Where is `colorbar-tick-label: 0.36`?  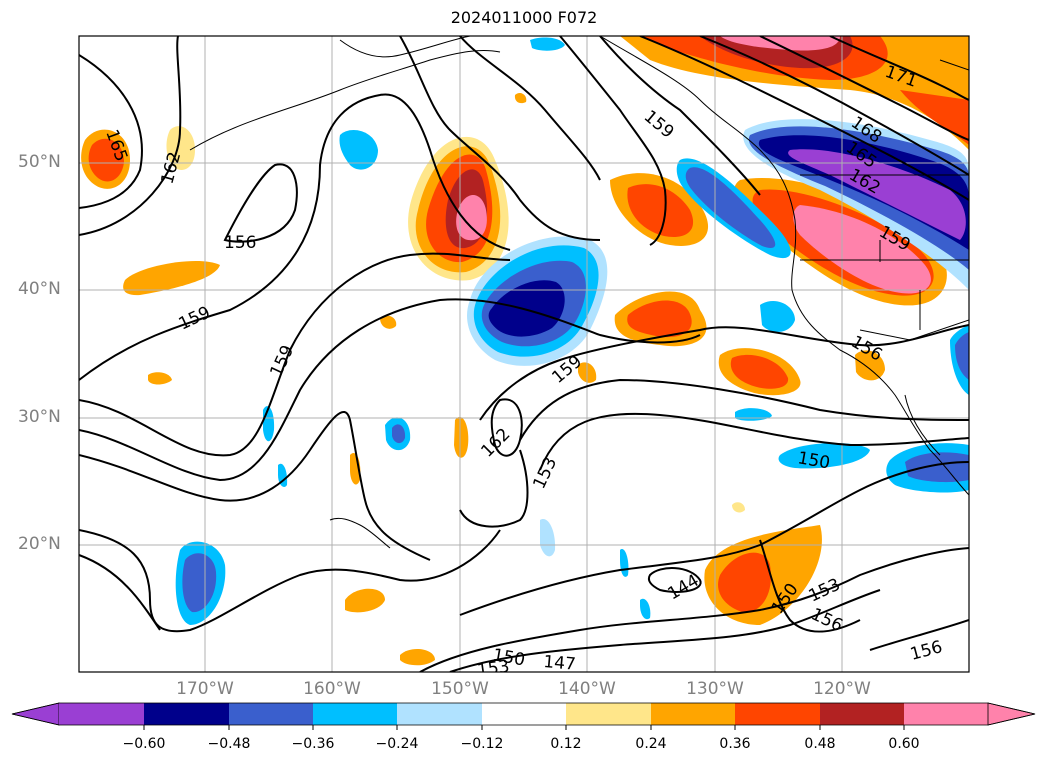
colorbar-tick-label: 0.36 is located at coordinates (735, 744).